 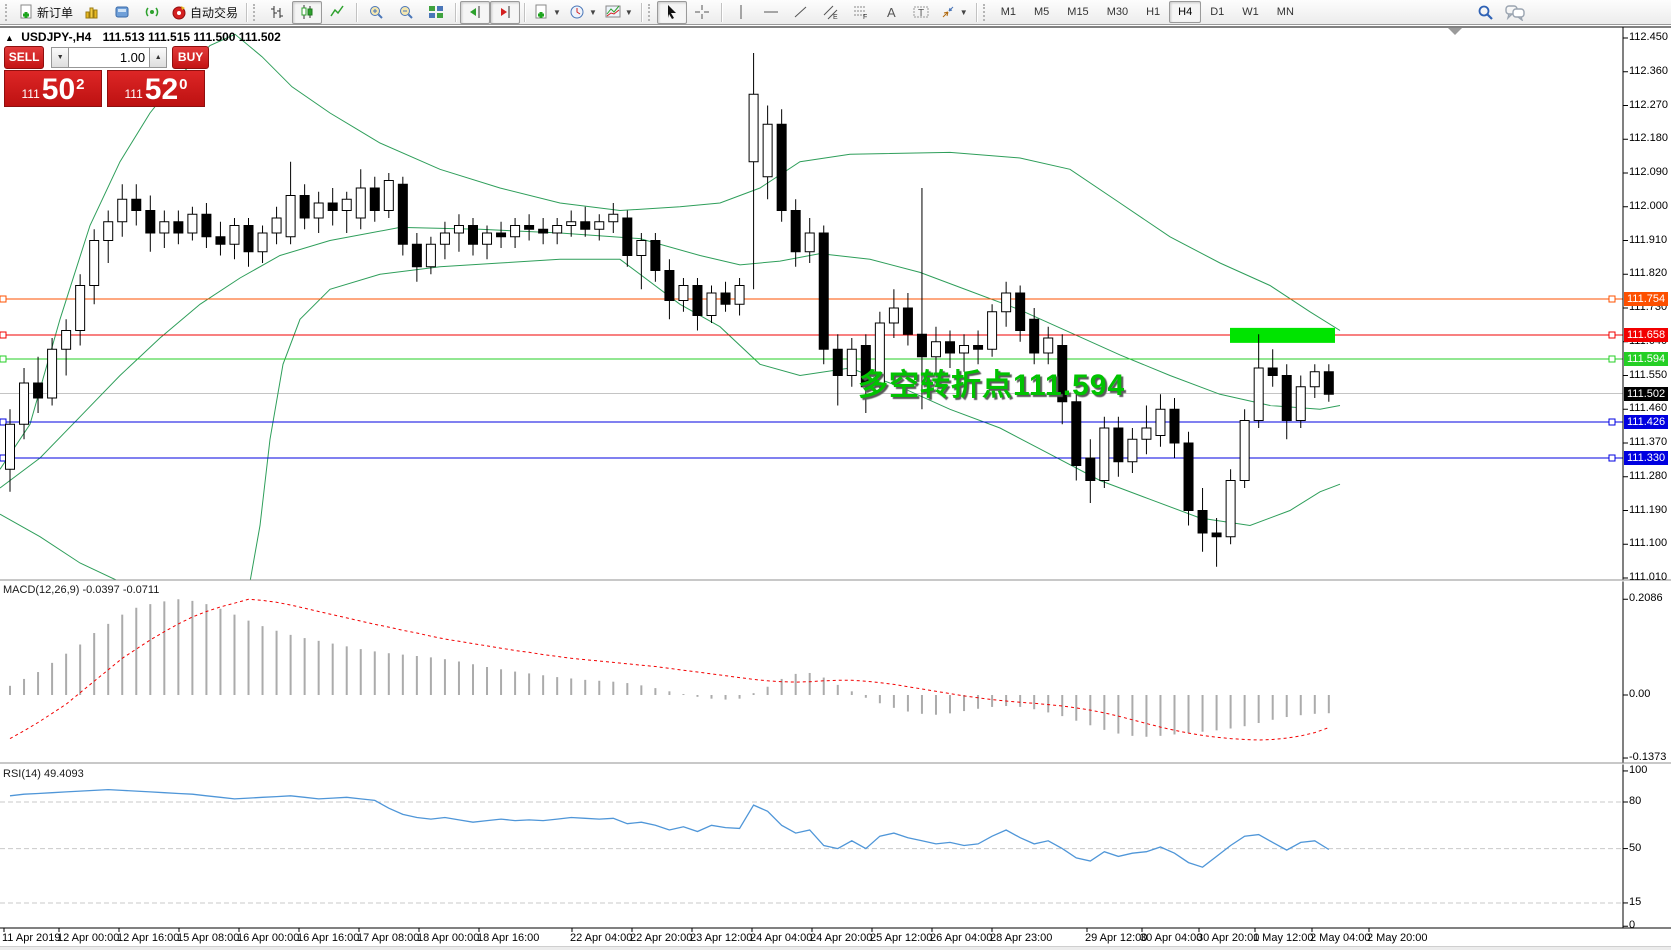 I want to click on autoscroll-icon, so click(x=475, y=12).